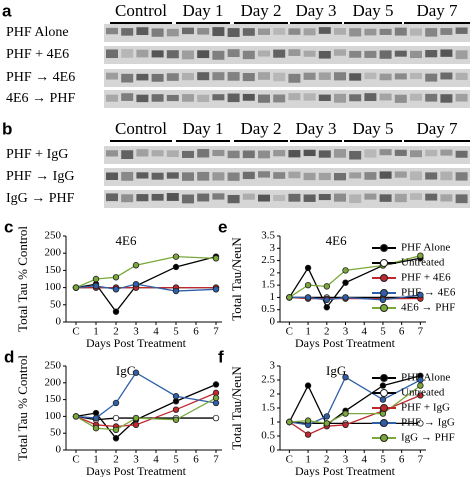  I want to click on x-tick-label: 3, so click(136, 332).